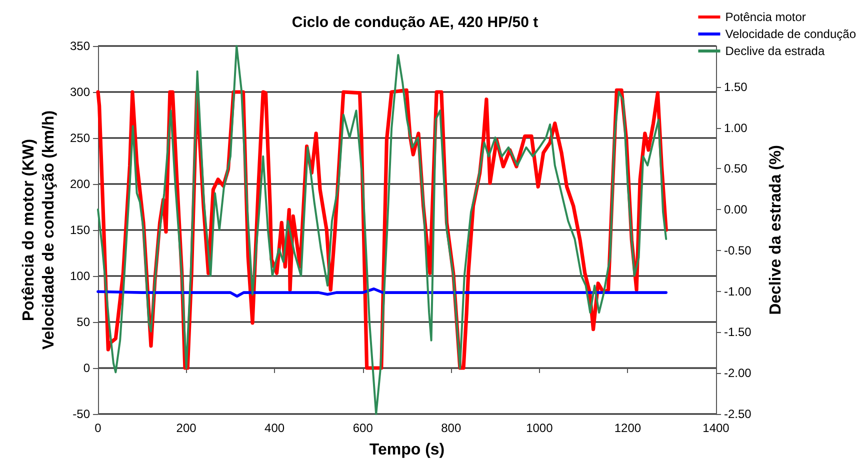 This screenshot has width=863, height=476. What do you see at coordinates (540, 428) in the screenshot?
I see `x-tick-label: 1000` at bounding box center [540, 428].